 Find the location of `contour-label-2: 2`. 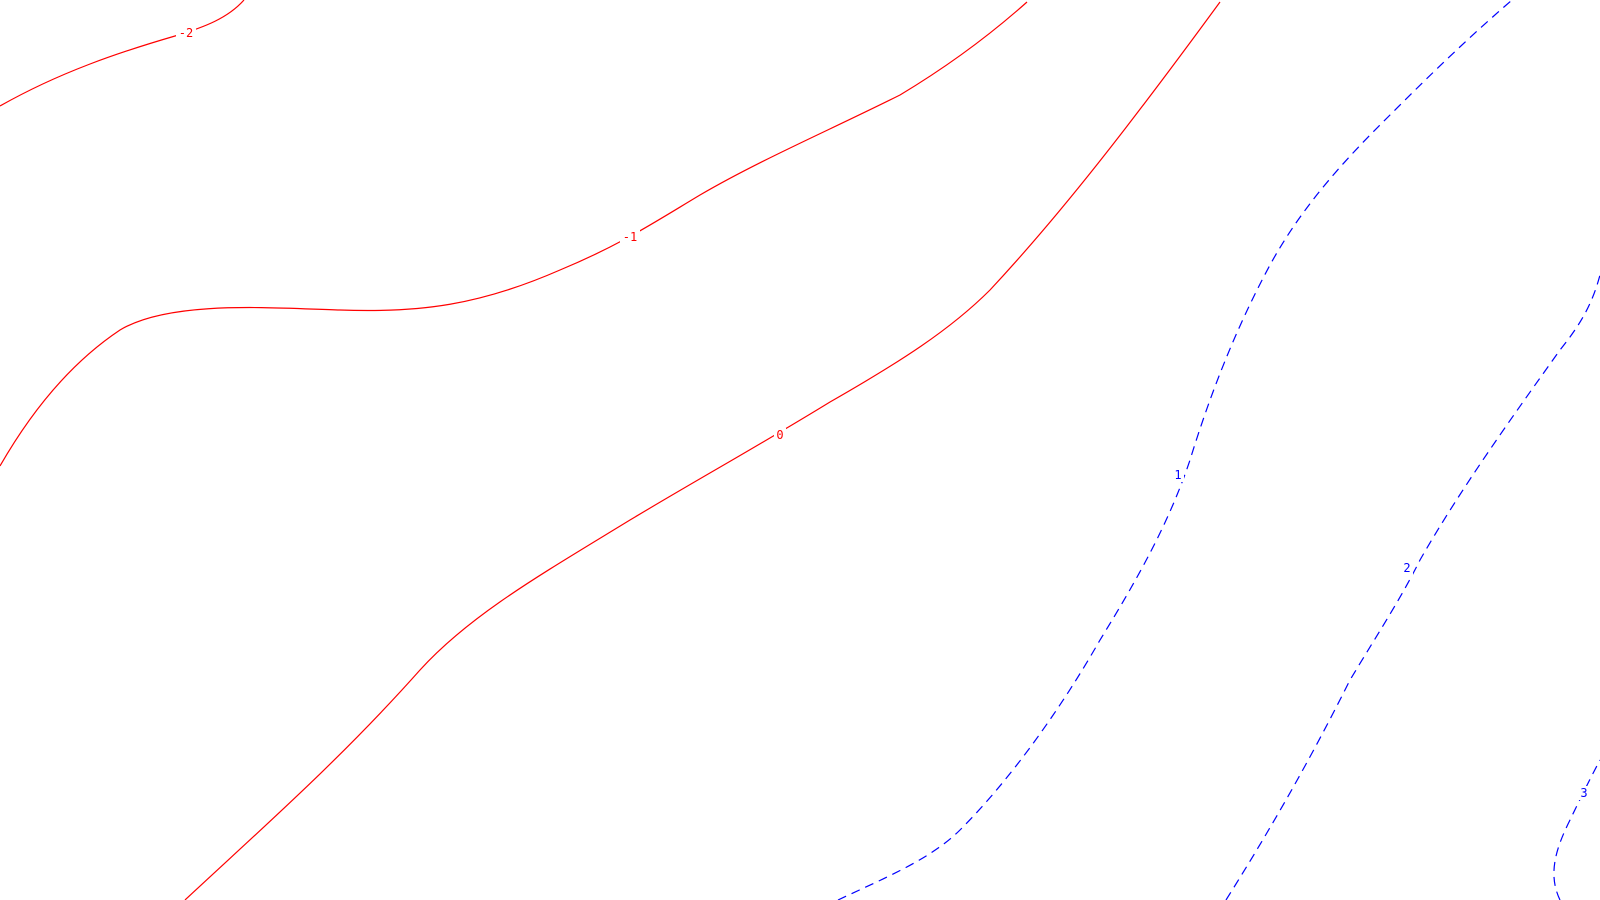

contour-label-2: 2 is located at coordinates (1406, 568).